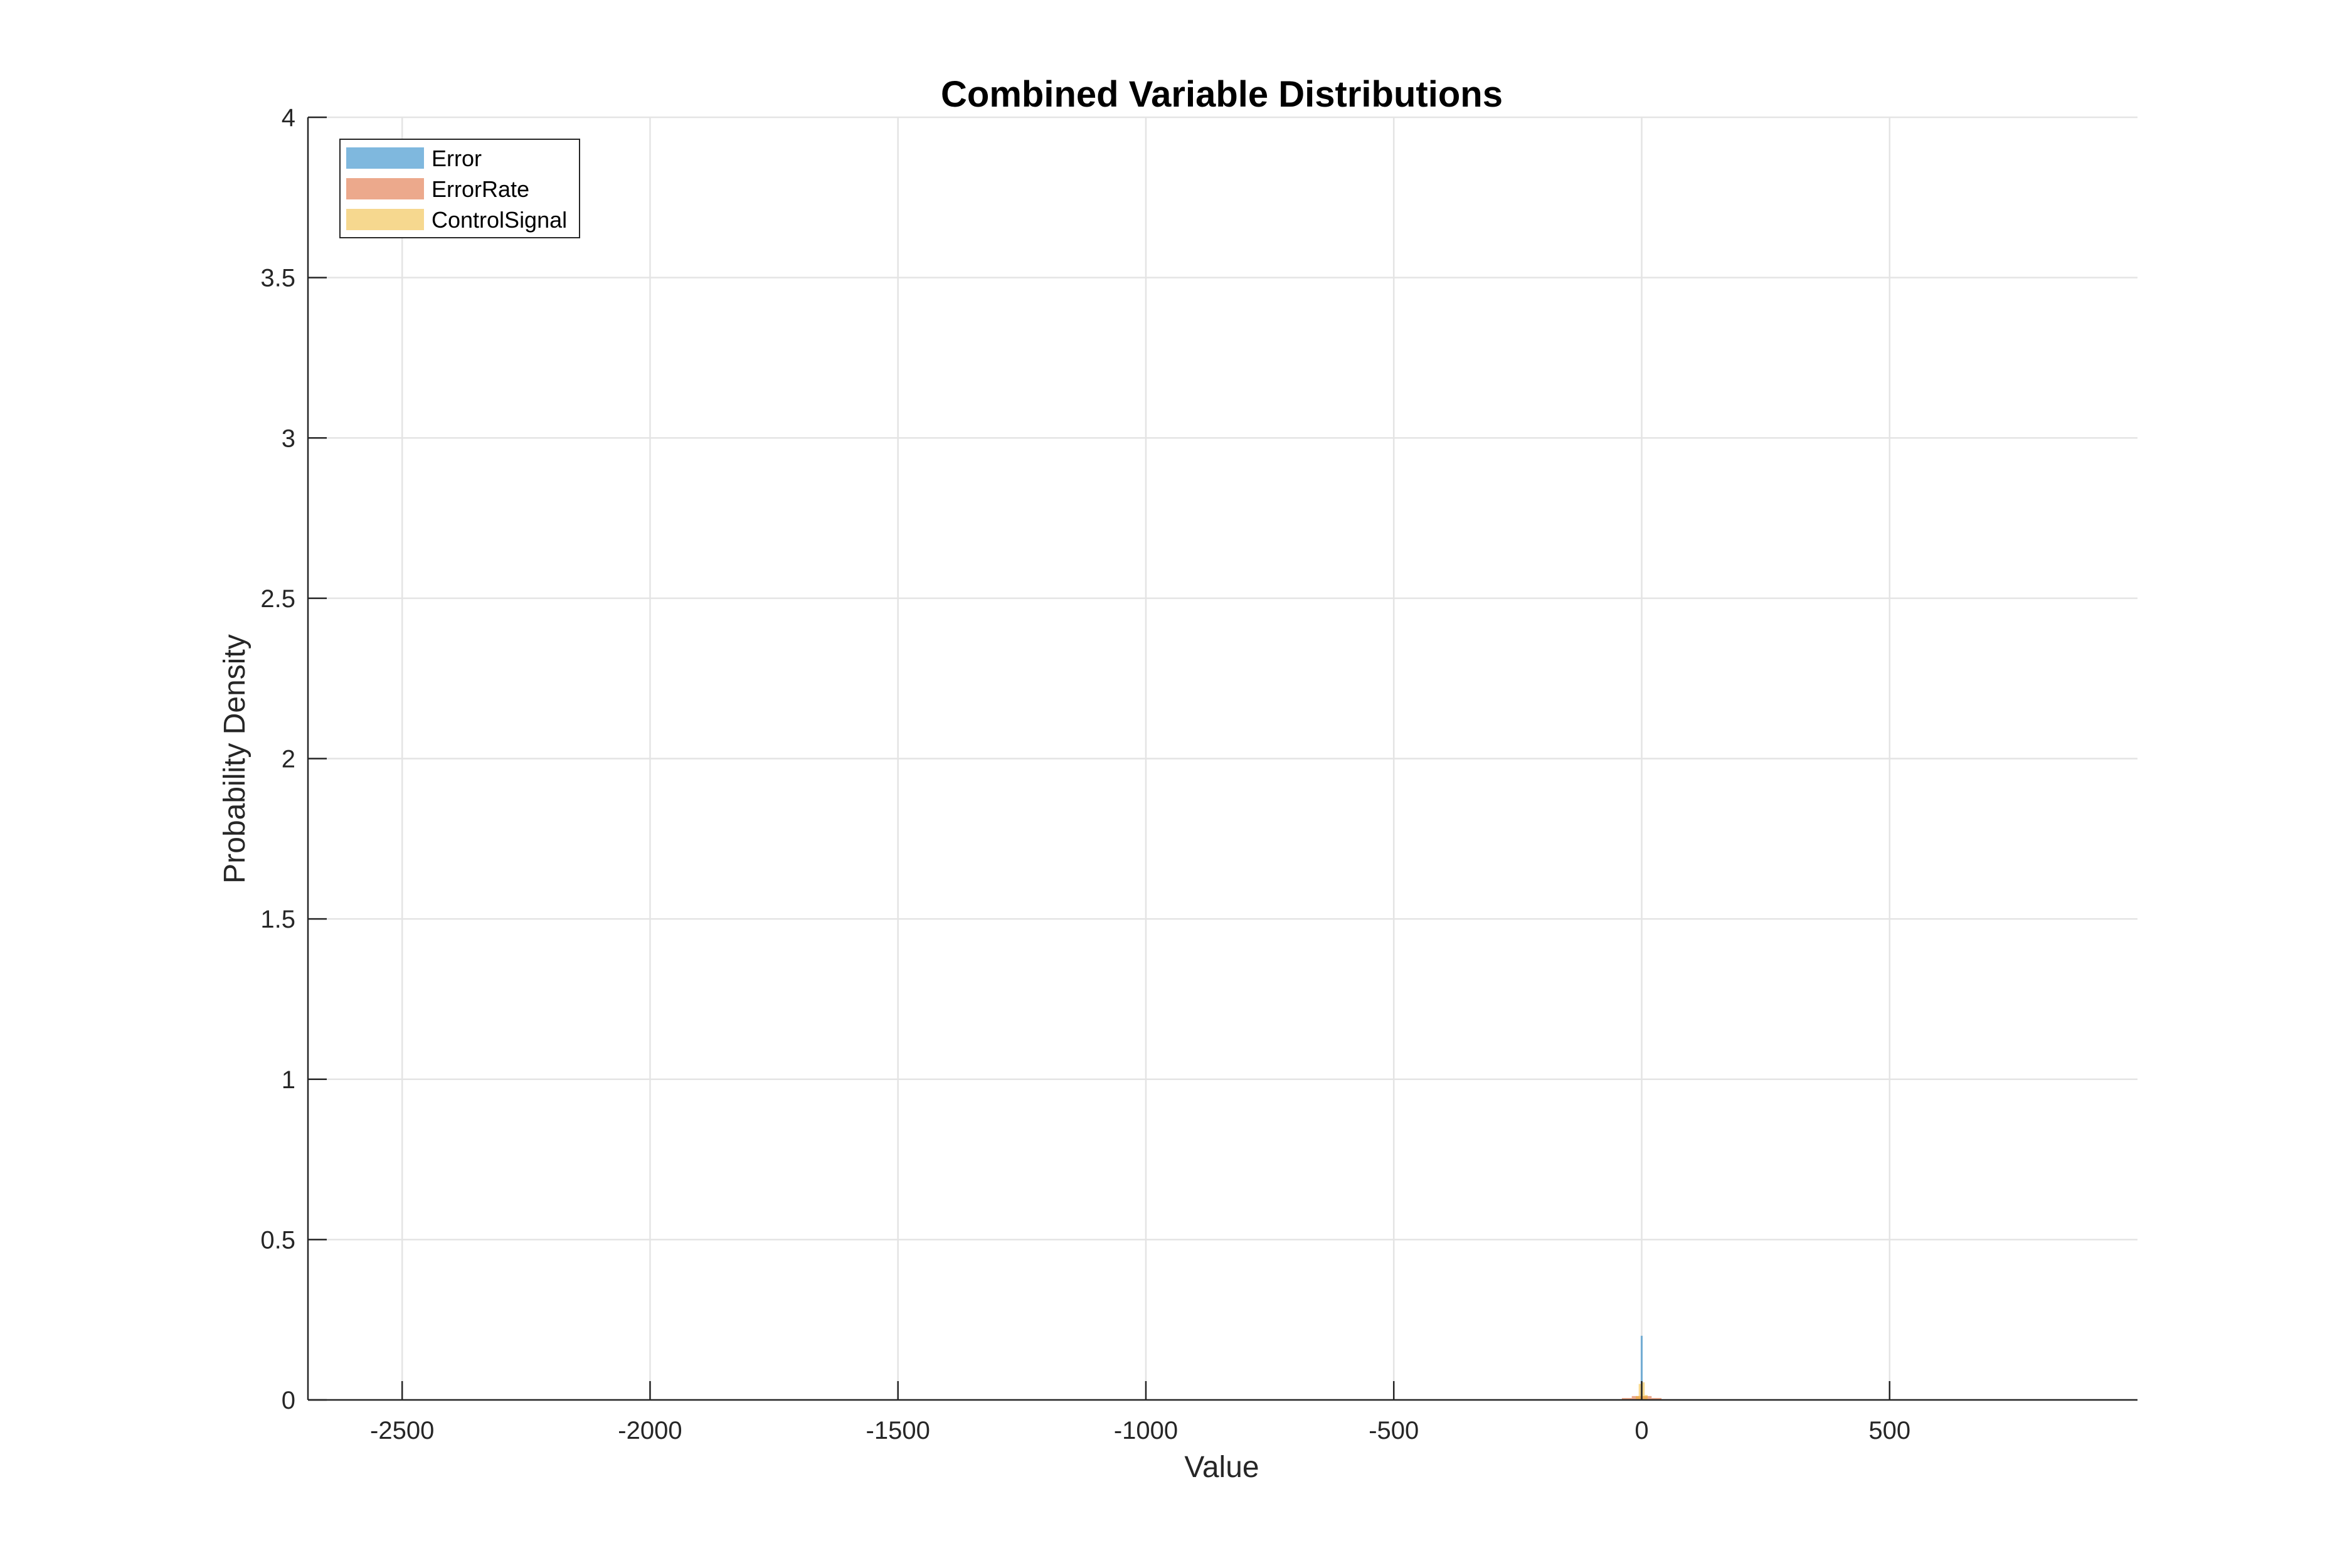  I want to click on x-tick-label: -1500, so click(898, 1430).